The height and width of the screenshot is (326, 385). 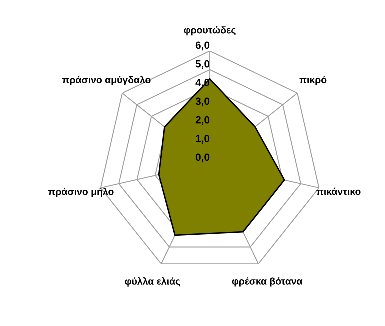 I want to click on spoke-label: πράσινο αμύγδαλο, so click(x=106, y=81).